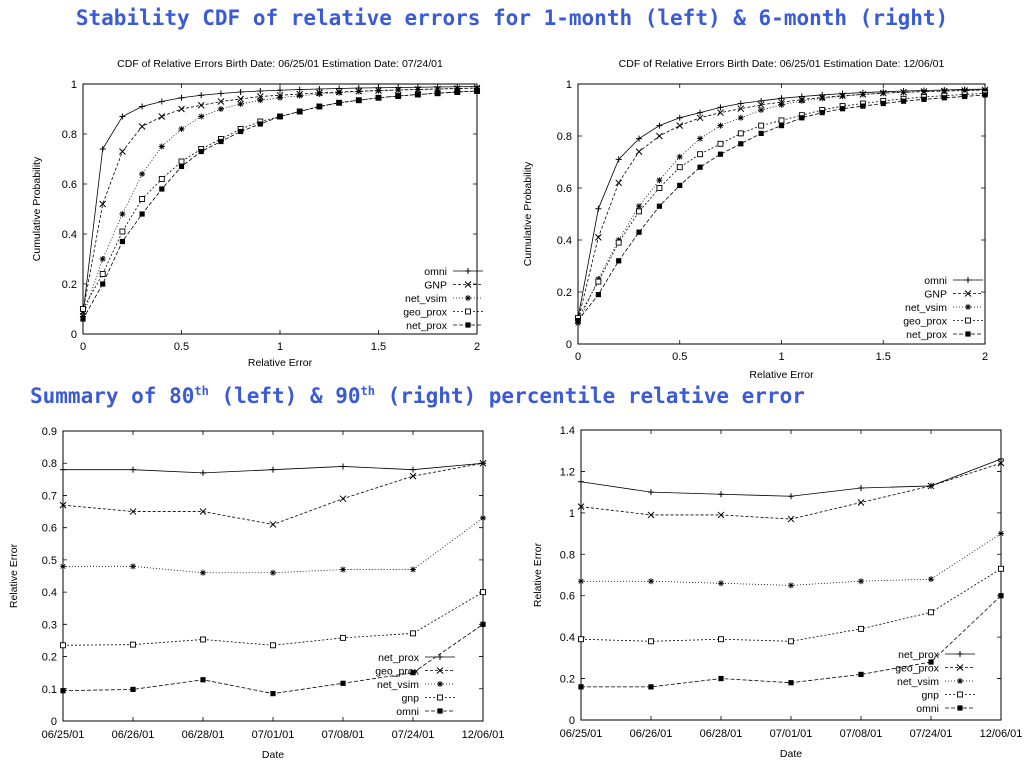  What do you see at coordinates (528, 213) in the screenshot?
I see `y-axis-label: Cumulative Probability` at bounding box center [528, 213].